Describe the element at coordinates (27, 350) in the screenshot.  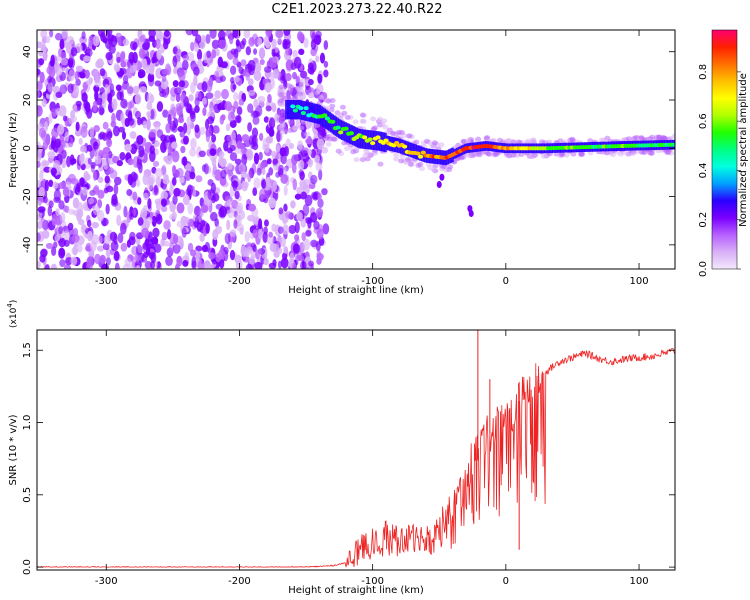
I see `y-tick-label: 1.5` at that location.